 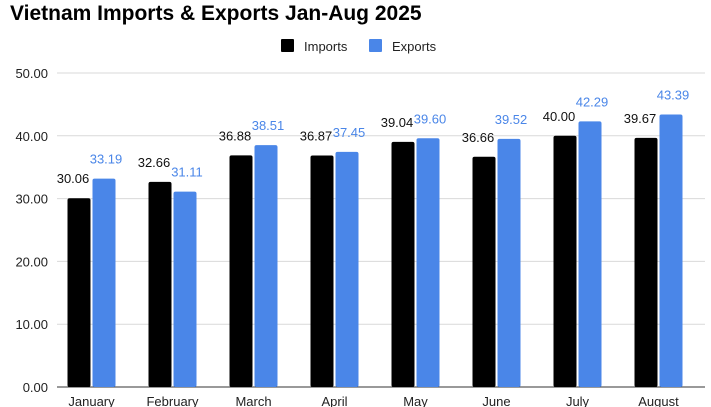 What do you see at coordinates (397, 122) in the screenshot?
I see `data-label-imports: 39.04` at bounding box center [397, 122].